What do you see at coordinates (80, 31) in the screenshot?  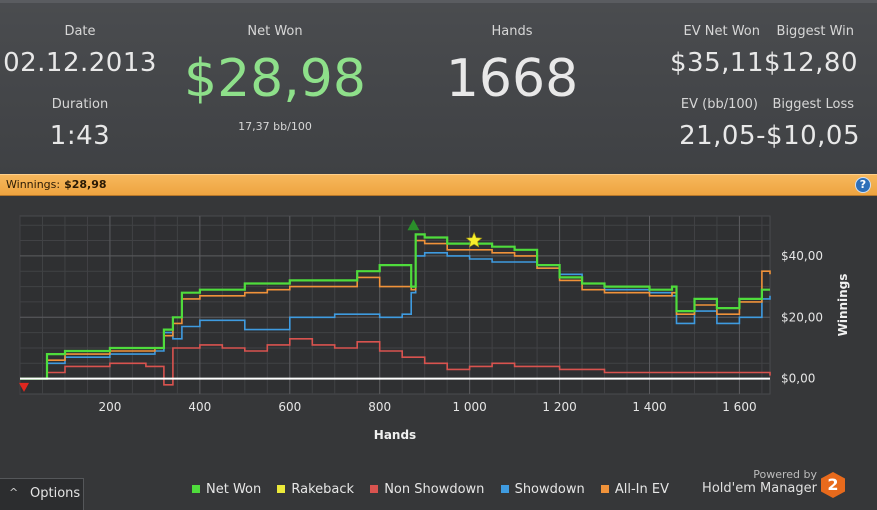 I see `date-label: Date` at bounding box center [80, 31].